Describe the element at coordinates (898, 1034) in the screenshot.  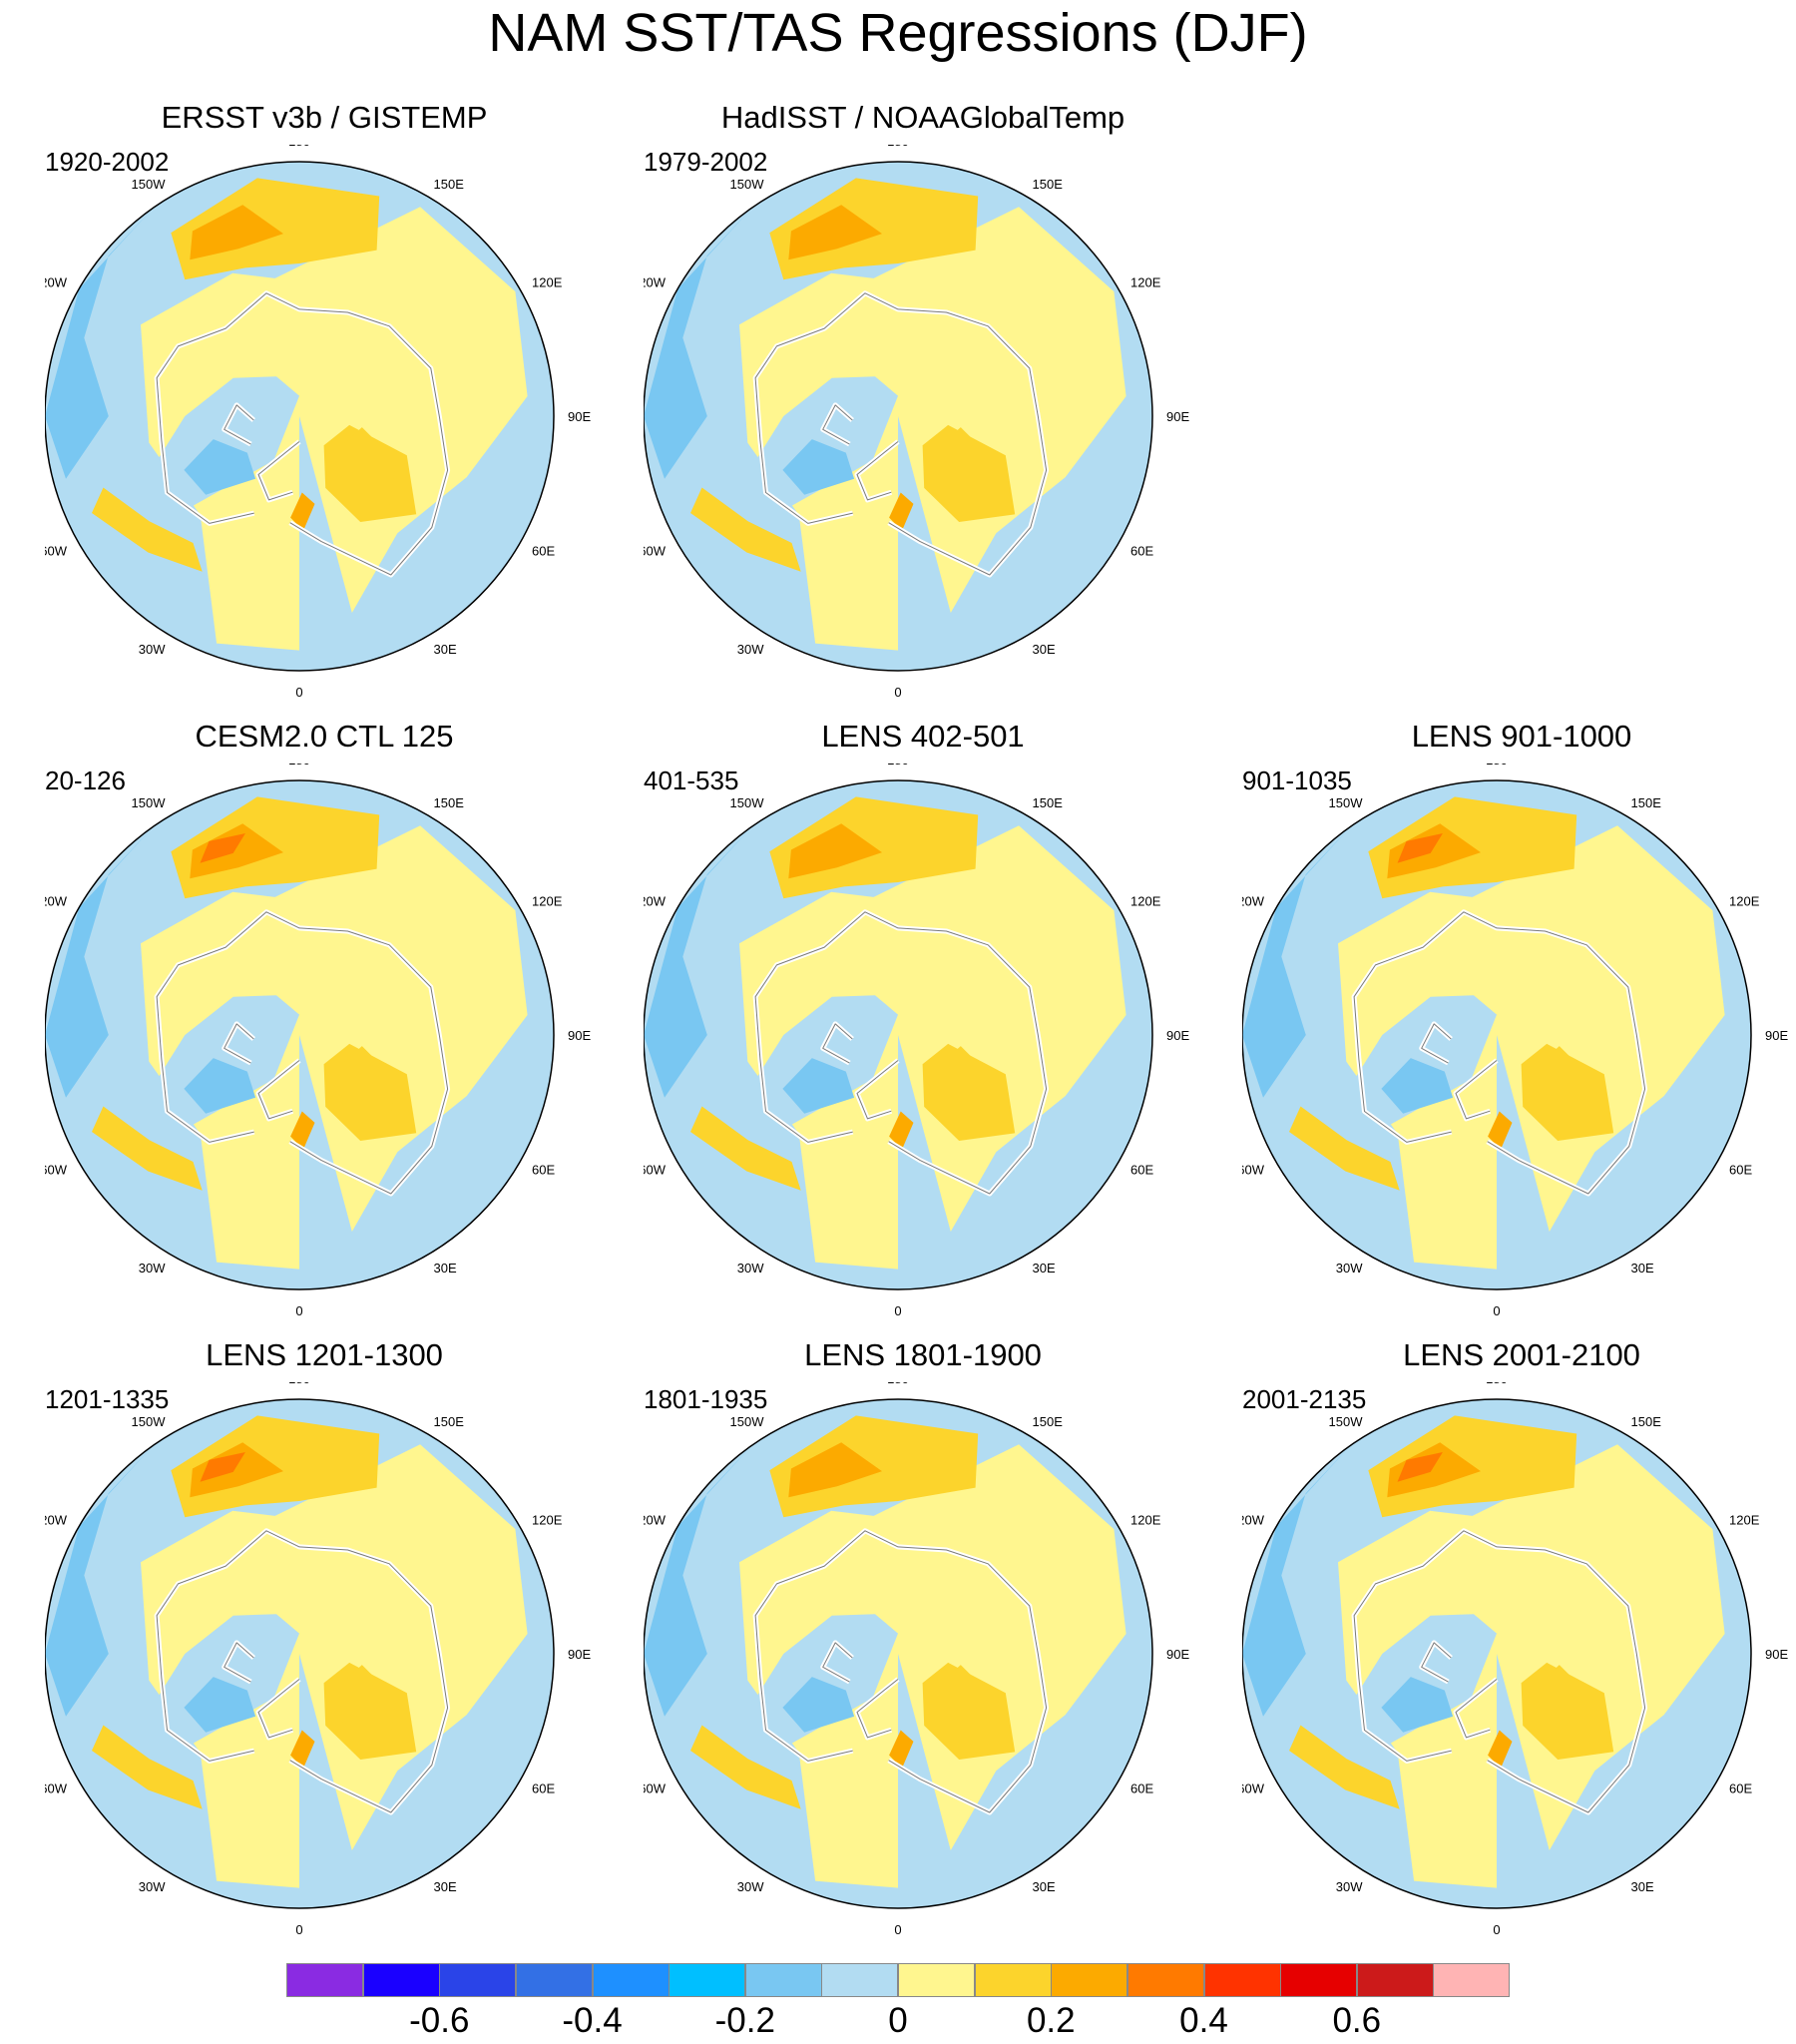
I see `map-boundary` at that location.